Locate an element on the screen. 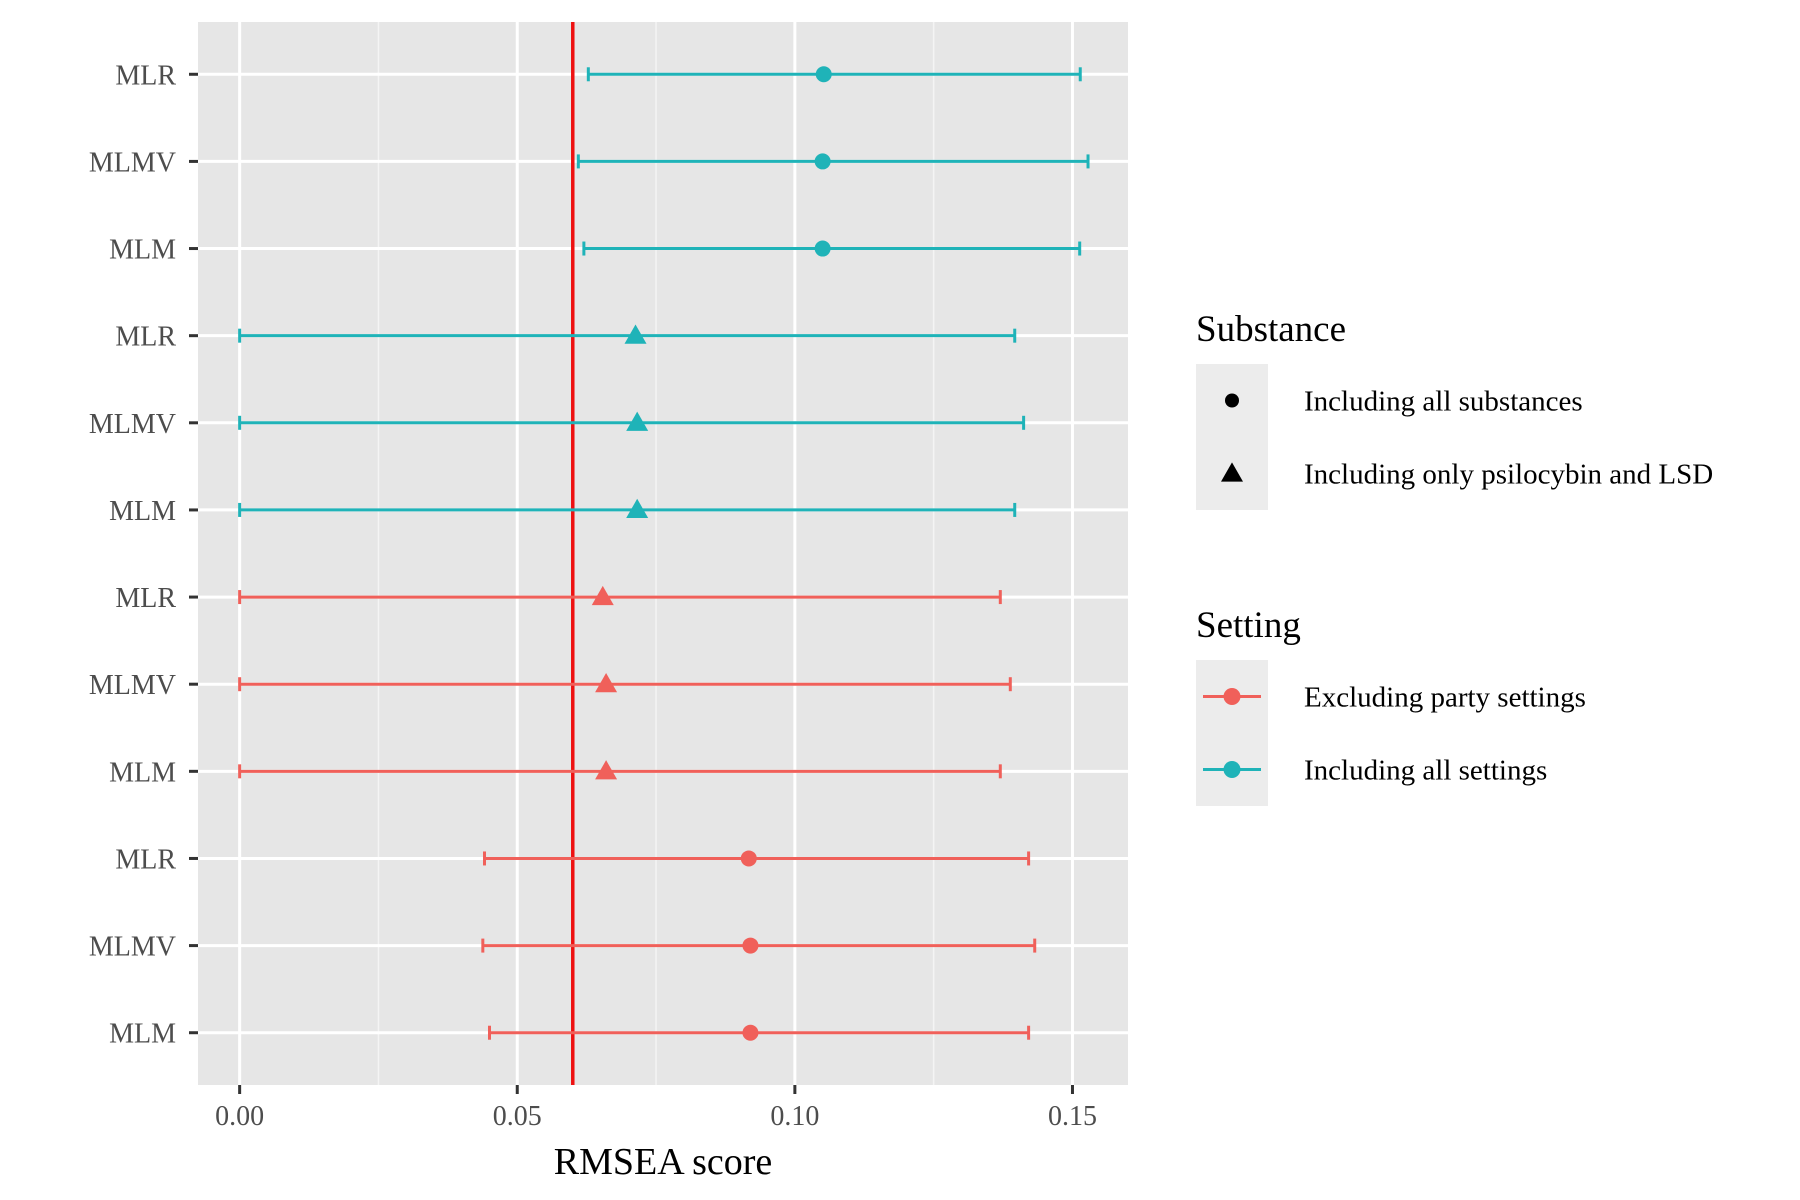  legend-entry-label: Including all settings is located at coordinates (1425, 771).